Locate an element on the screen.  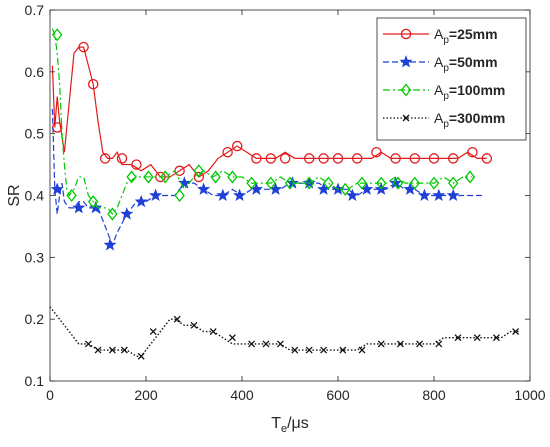
legend-label: Ap=25mm is located at coordinates (466, 36).